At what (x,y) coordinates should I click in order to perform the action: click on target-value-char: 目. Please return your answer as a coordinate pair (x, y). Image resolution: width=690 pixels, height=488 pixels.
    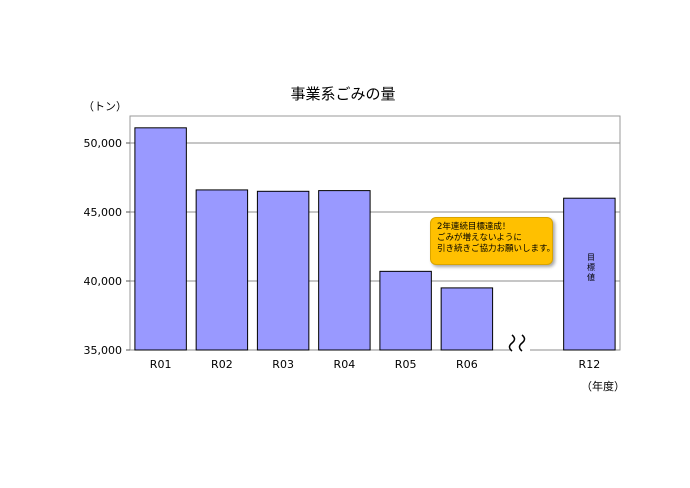
    Looking at the image, I should click on (591, 257).